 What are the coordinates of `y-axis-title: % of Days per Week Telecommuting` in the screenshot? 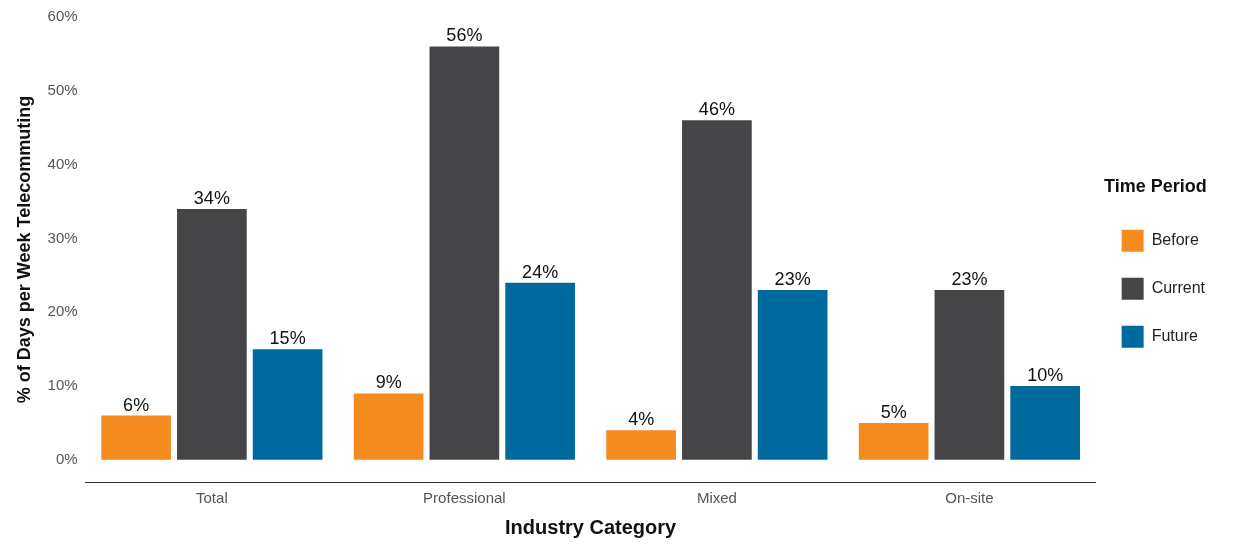 It's located at (23, 249).